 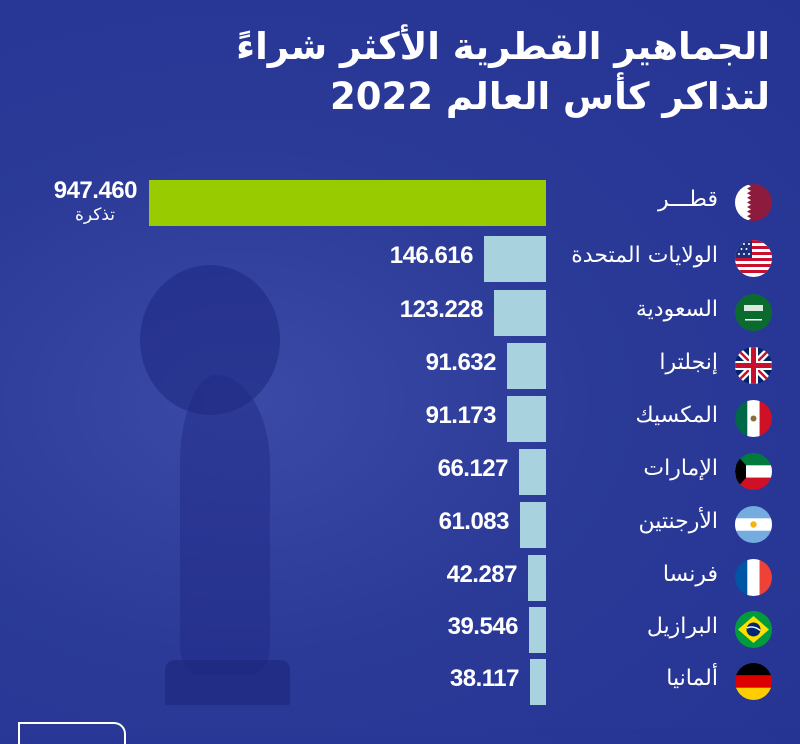 What do you see at coordinates (688, 362) in the screenshot?
I see `country-label: إنجلترا` at bounding box center [688, 362].